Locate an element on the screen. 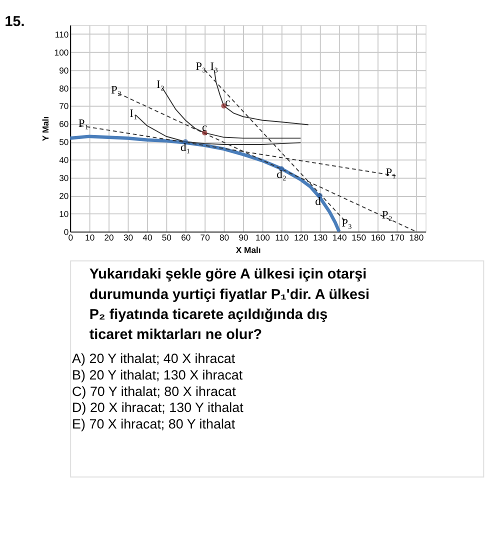  annotation: P₁ is located at coordinates (83, 124).